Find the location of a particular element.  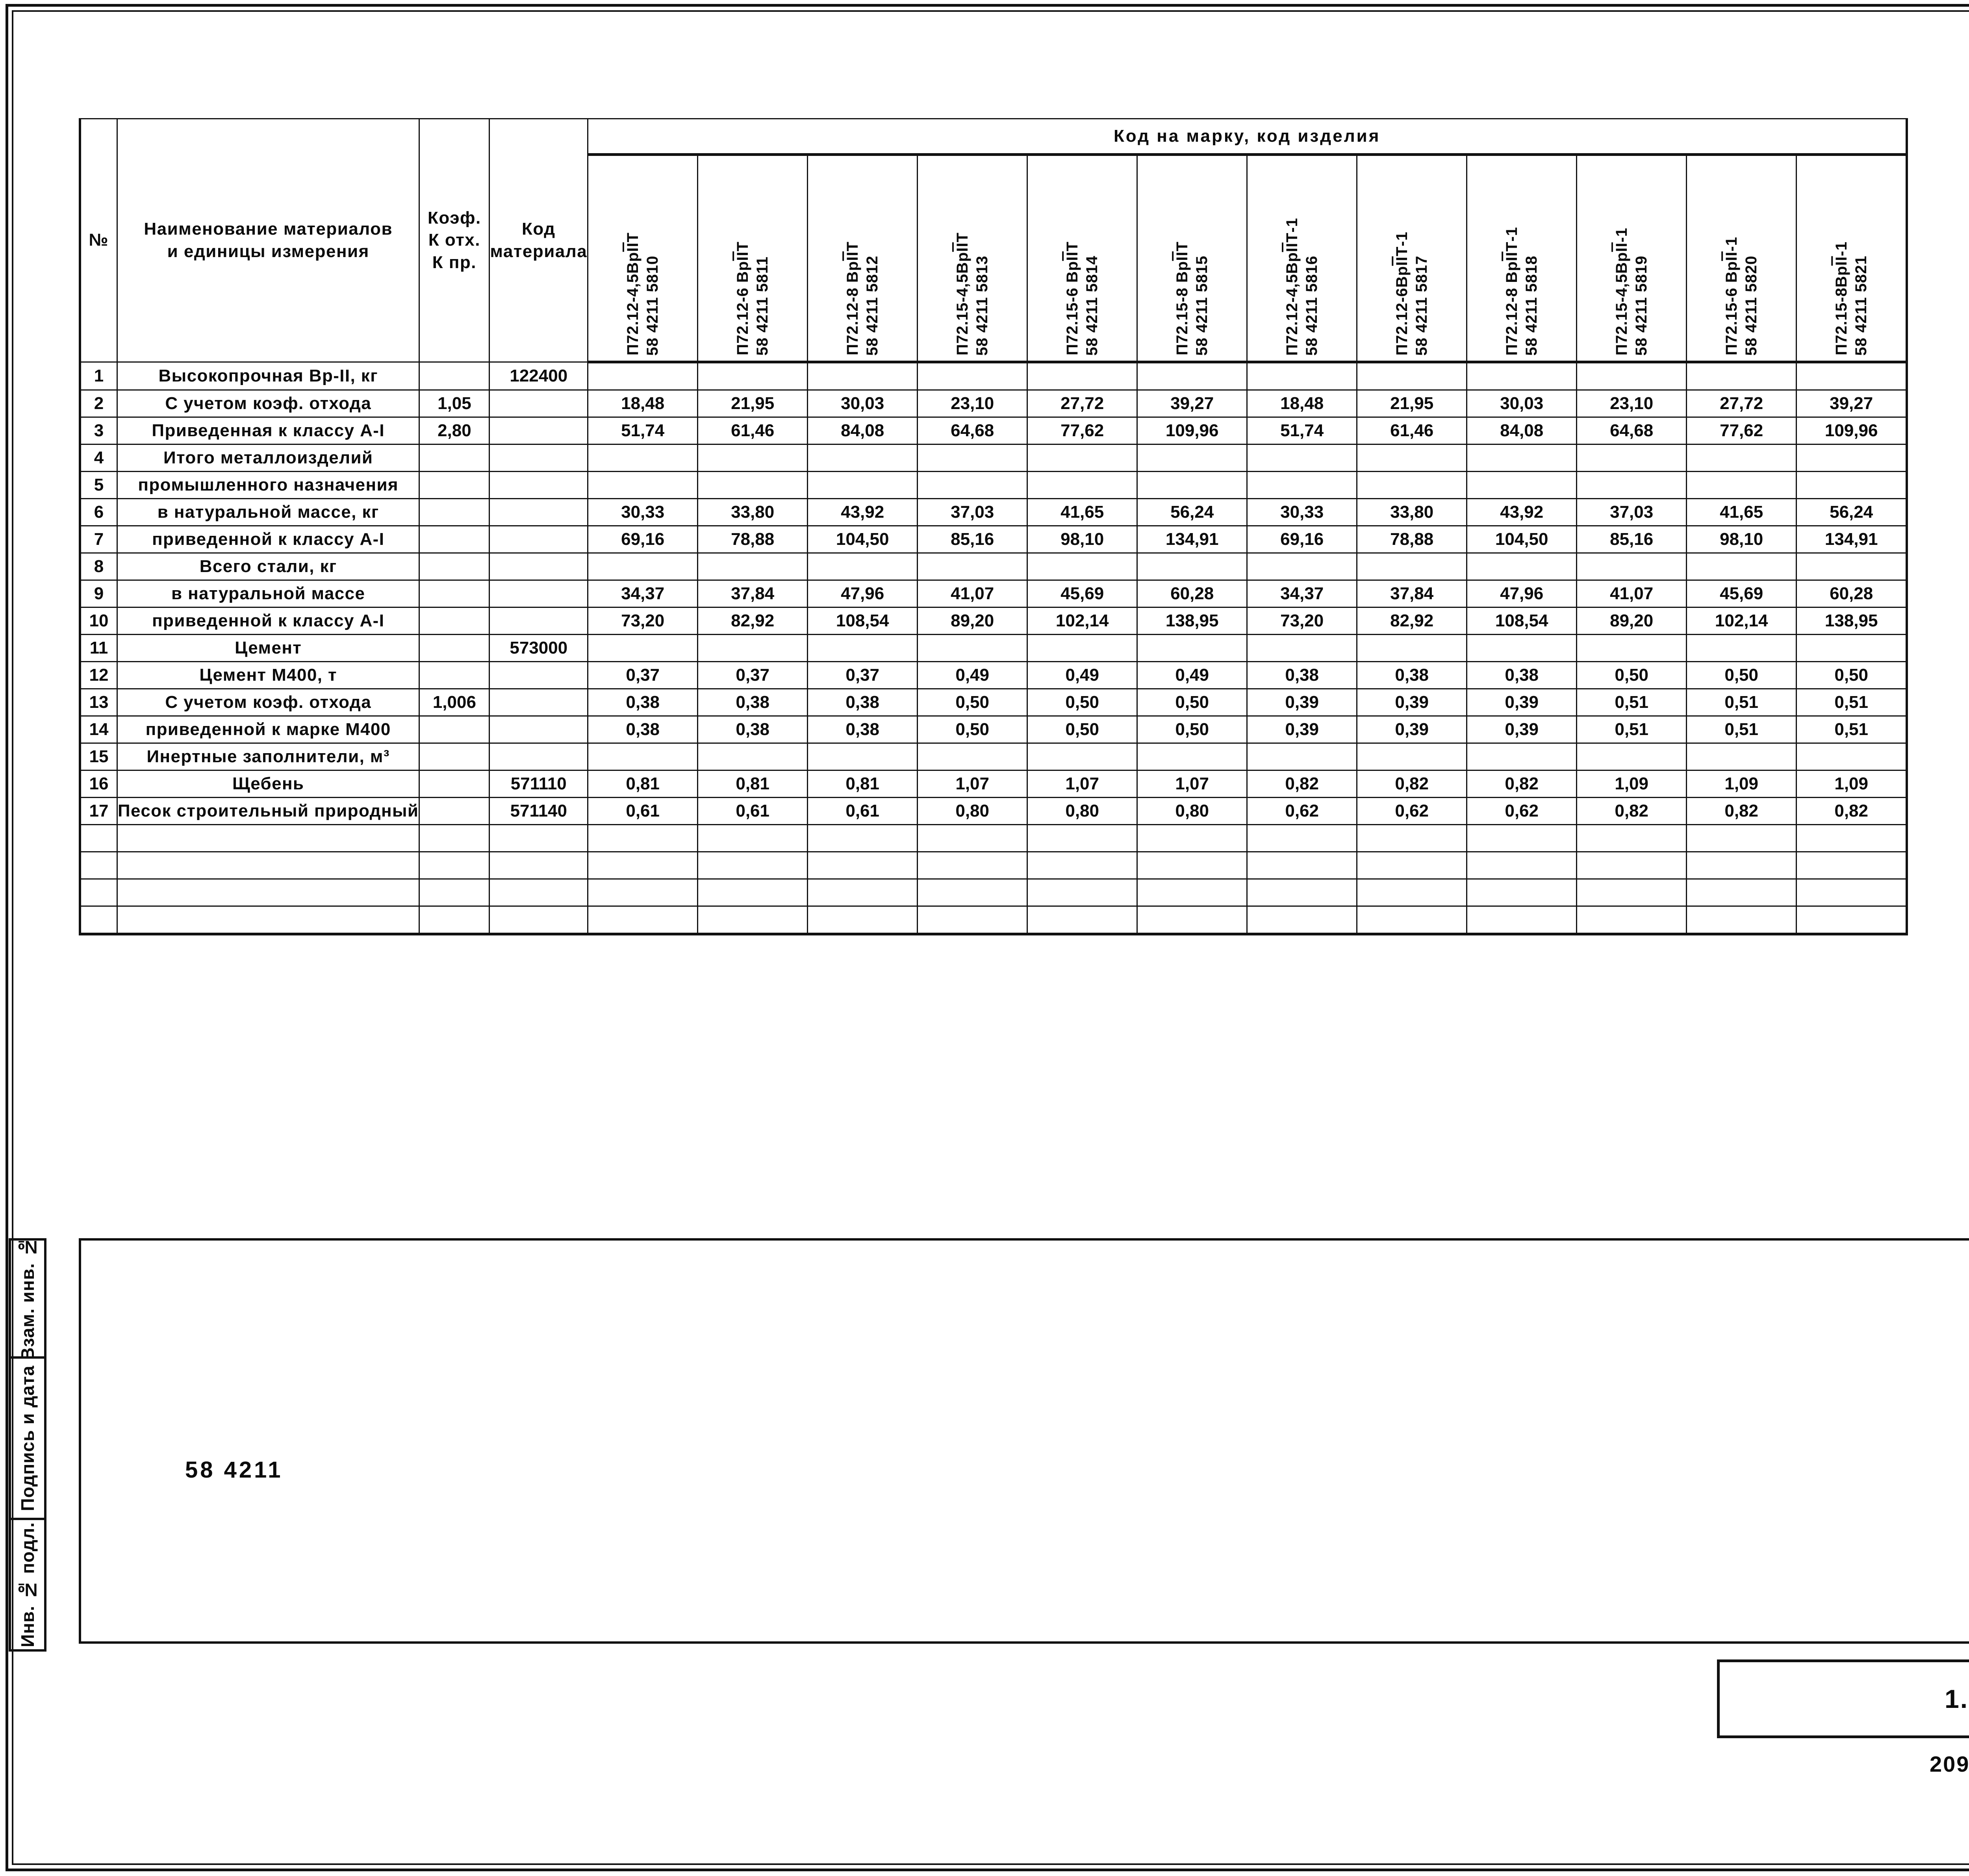

cell-r6-c9: 43,92 is located at coordinates (1522, 512).